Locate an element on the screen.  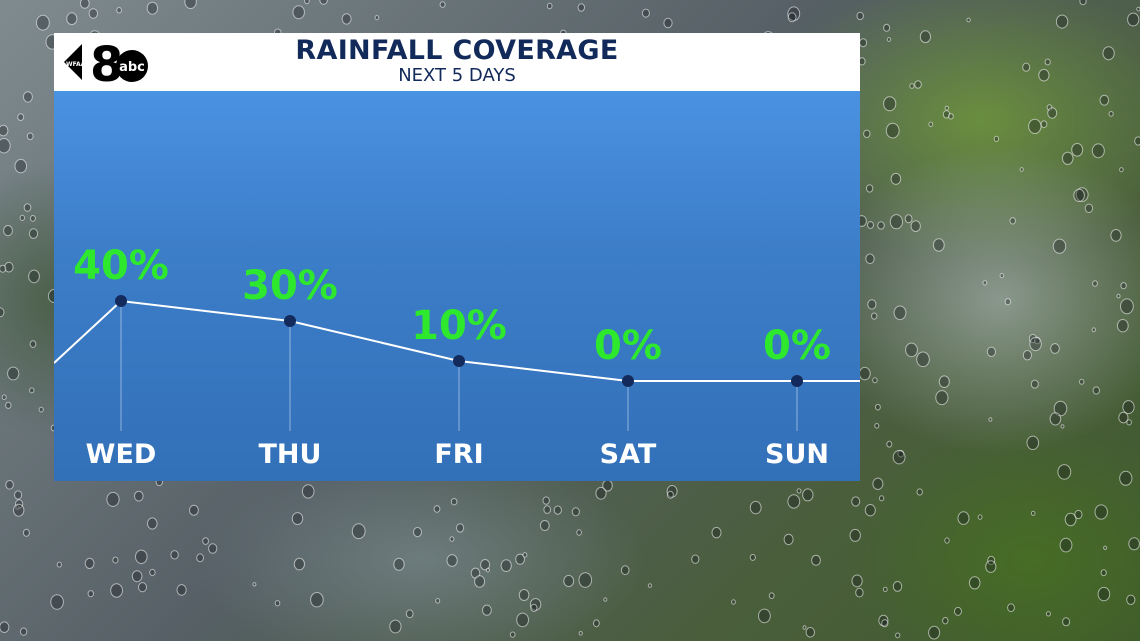
chart-header: WFAA 8 abc RAINFALL COVERAGE NEXT 5 DAYS is located at coordinates (457, 62).